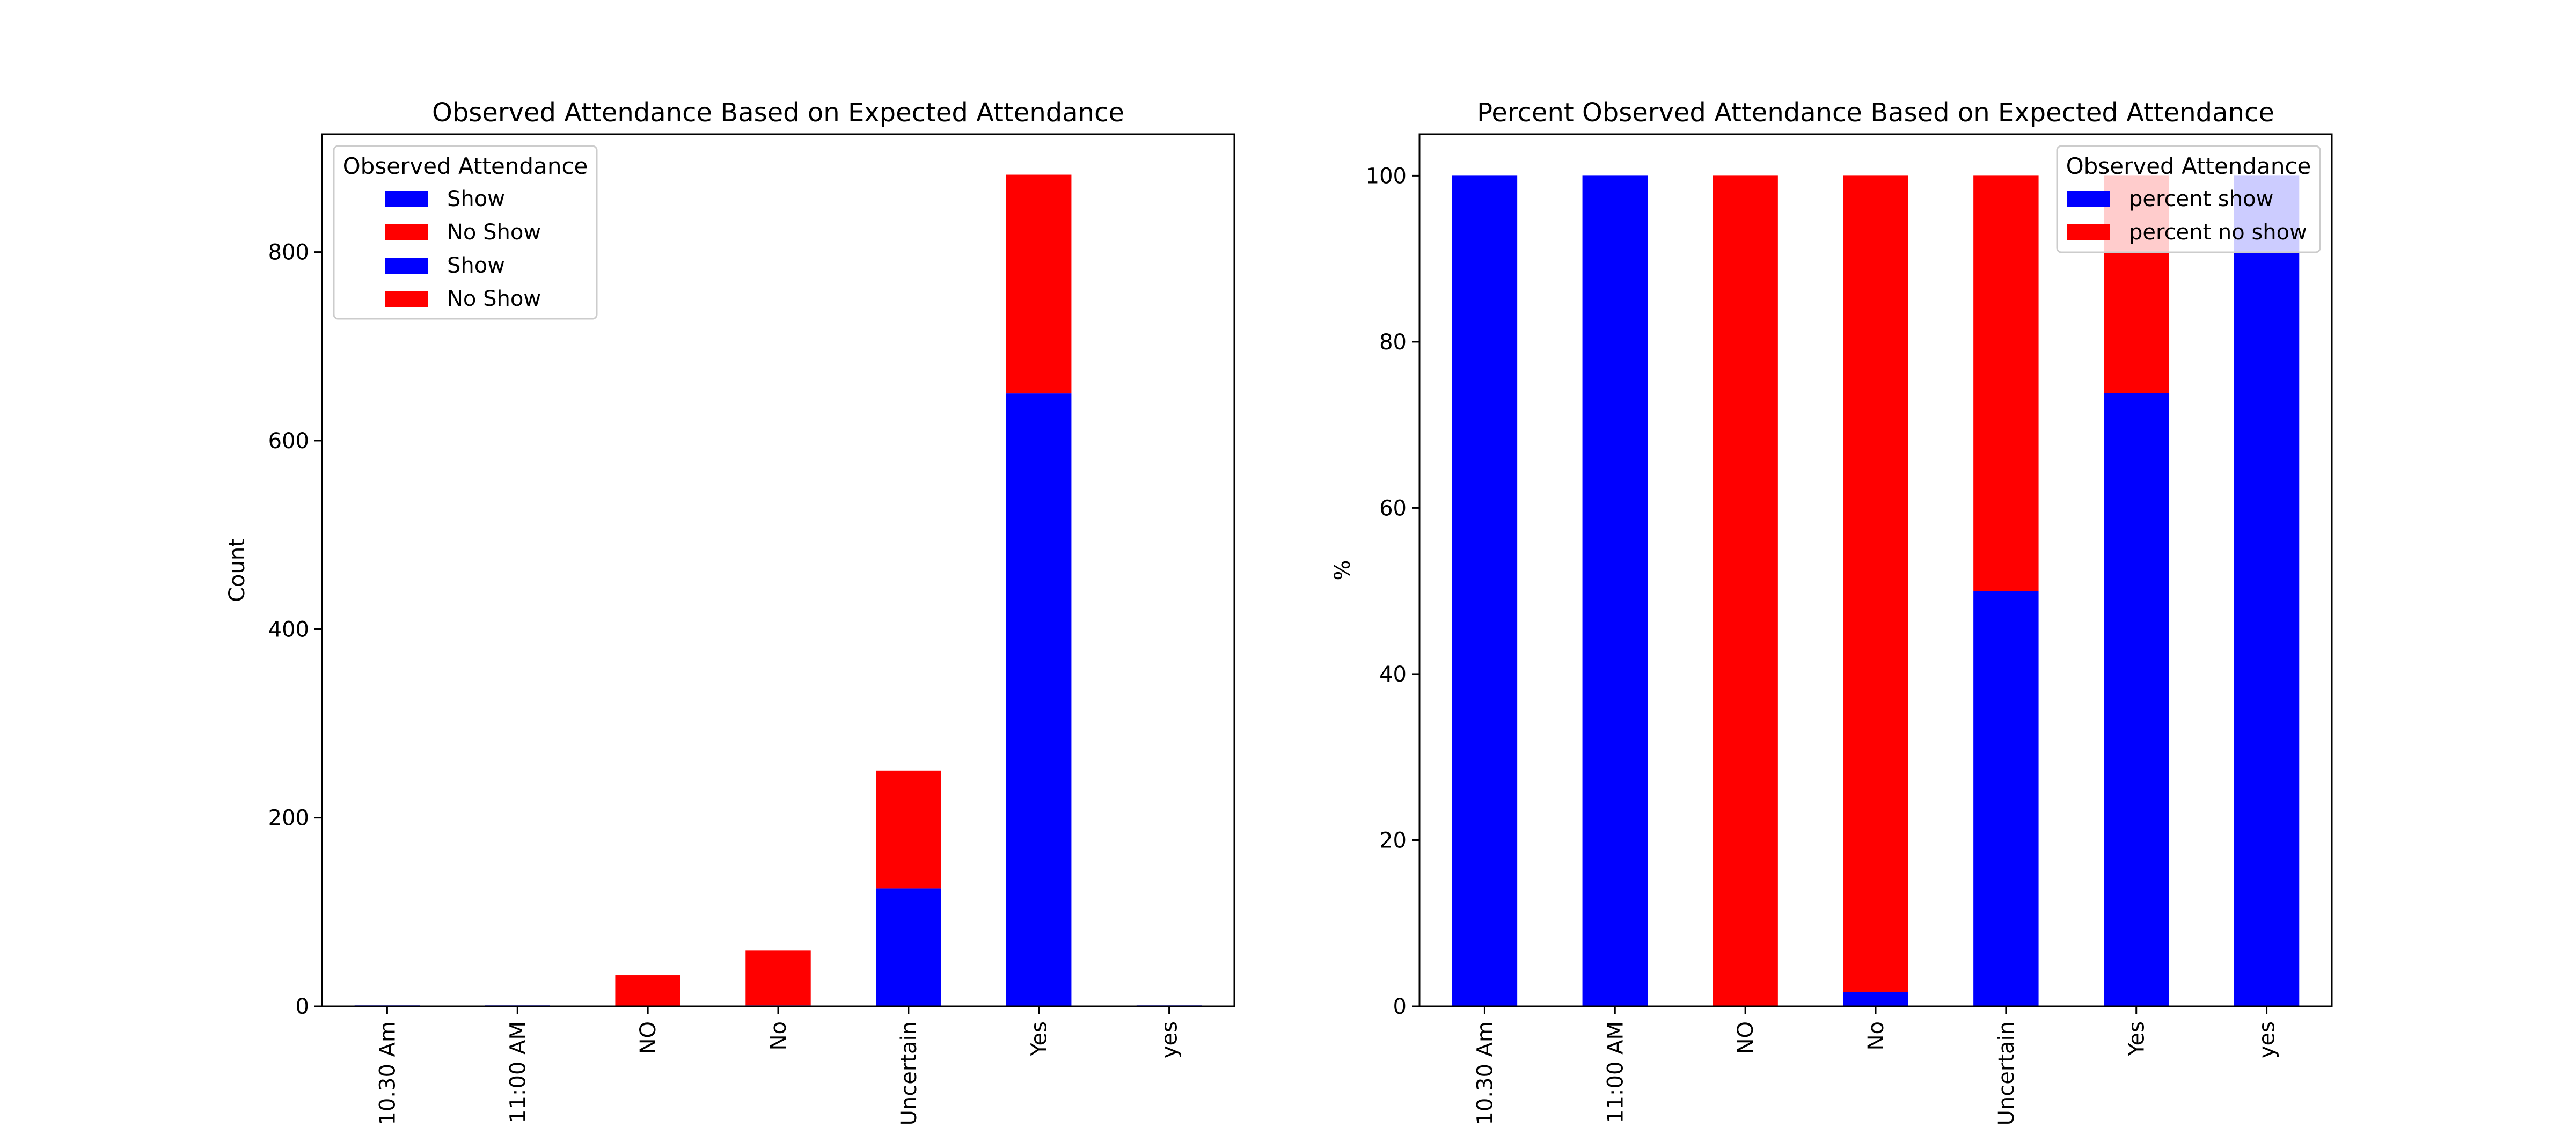 This screenshot has width=2576, height=1127. Describe the element at coordinates (1393, 508) in the screenshot. I see `y-tick-label: 60` at that location.